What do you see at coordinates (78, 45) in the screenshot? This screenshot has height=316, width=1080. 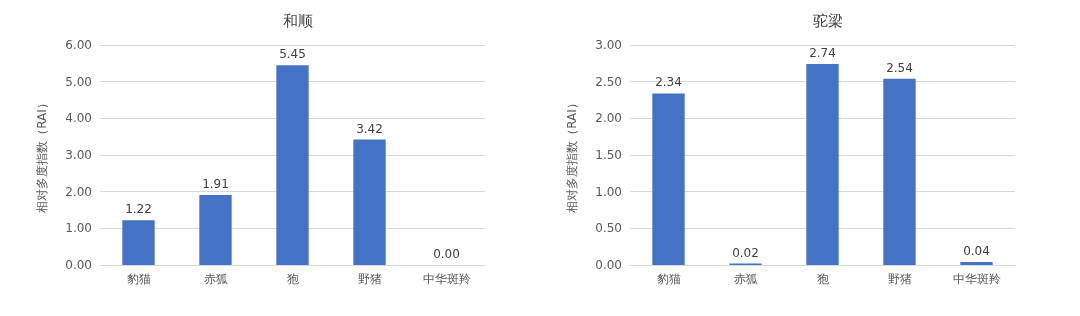 I see `y-tick-label: 6.00` at bounding box center [78, 45].